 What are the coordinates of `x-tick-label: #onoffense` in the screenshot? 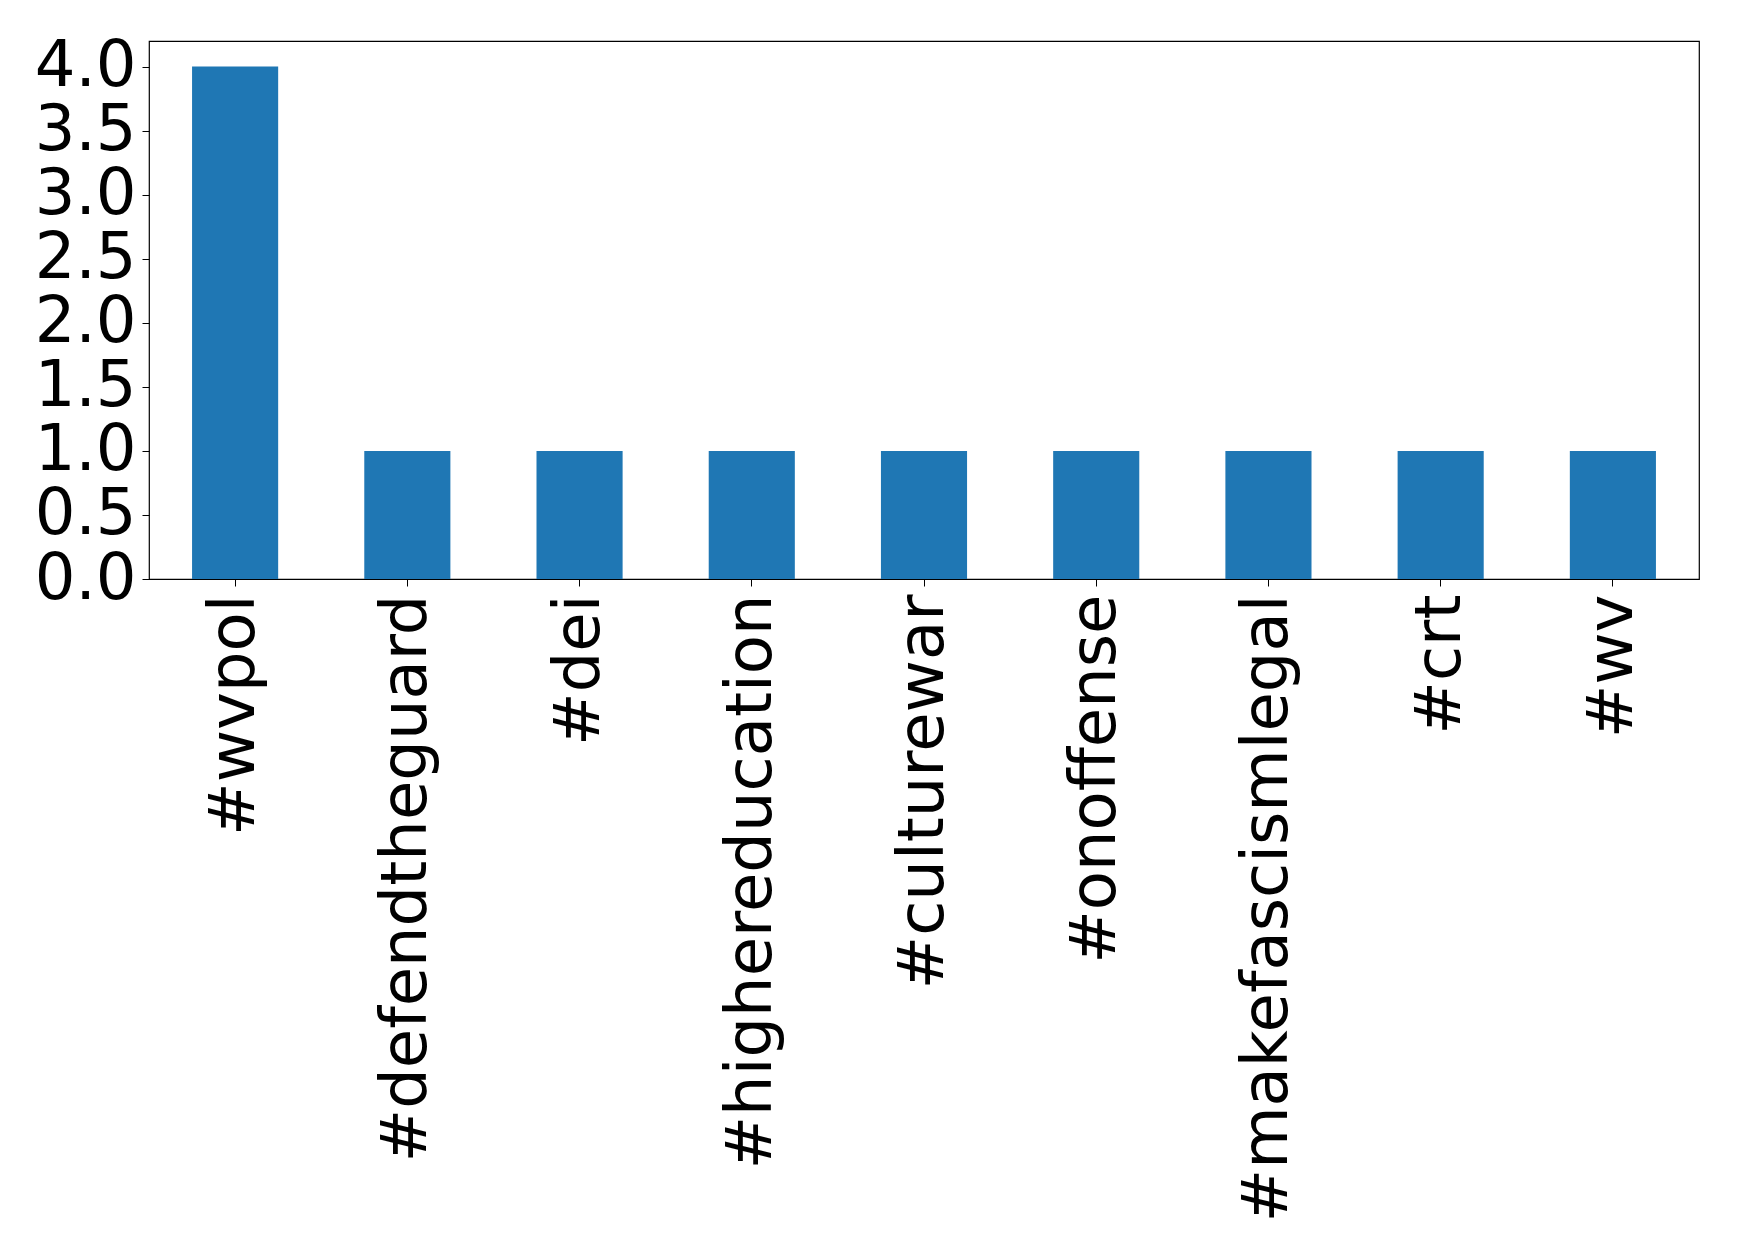 It's located at (1093, 779).